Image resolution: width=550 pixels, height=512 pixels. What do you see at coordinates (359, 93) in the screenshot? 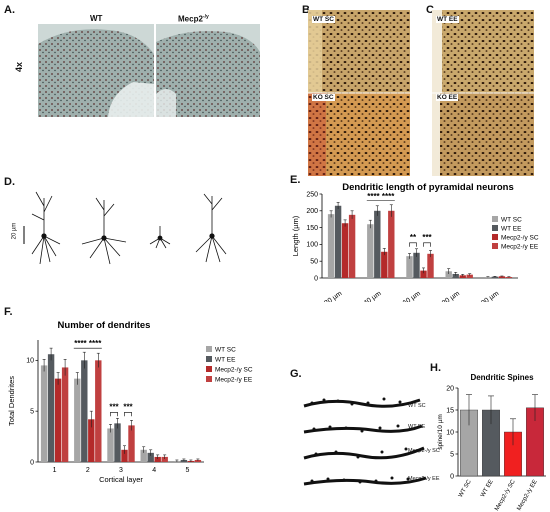
I see `panel-b-image` at bounding box center [359, 93].